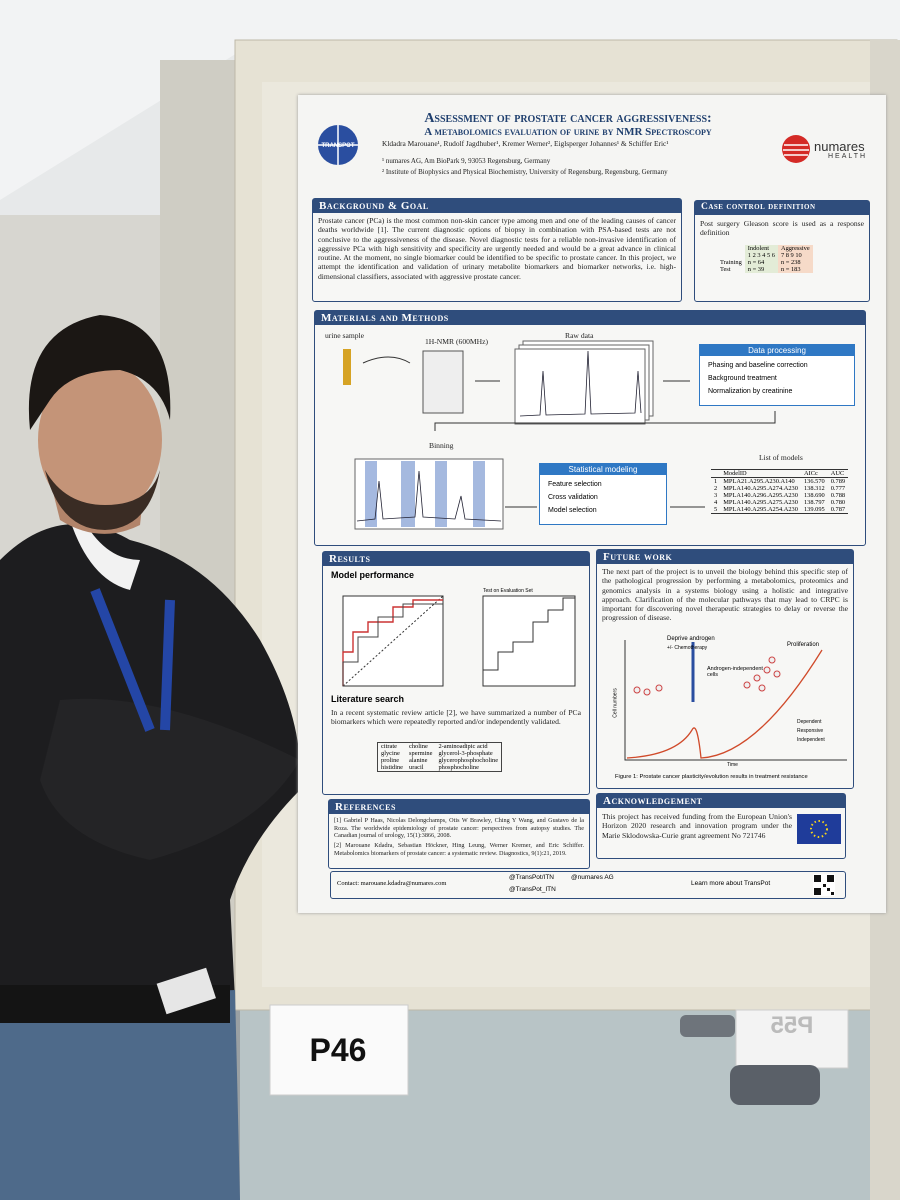 The width and height of the screenshot is (900, 1200). I want to click on tr: 5 MPLA140.A295.A254.A230 139.095 0.787, so click(779, 510).